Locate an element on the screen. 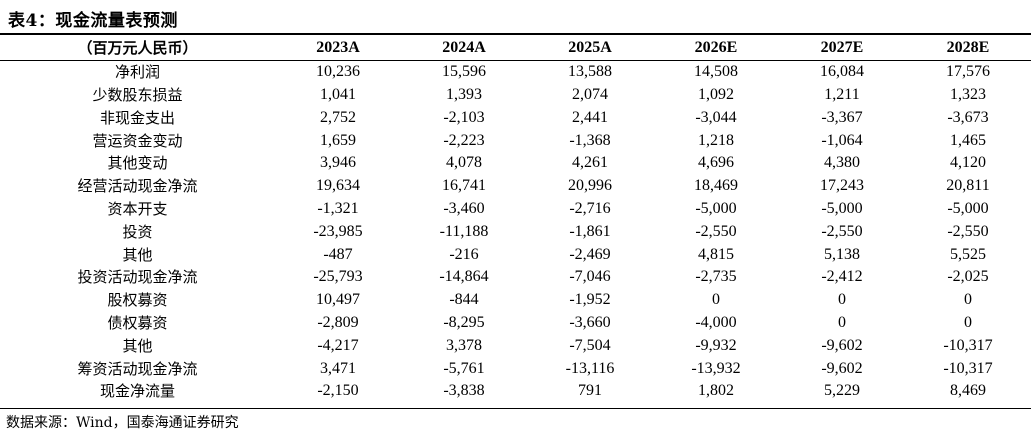 This screenshot has height=440, width=1031. value-cell: 15,596 is located at coordinates (464, 72).